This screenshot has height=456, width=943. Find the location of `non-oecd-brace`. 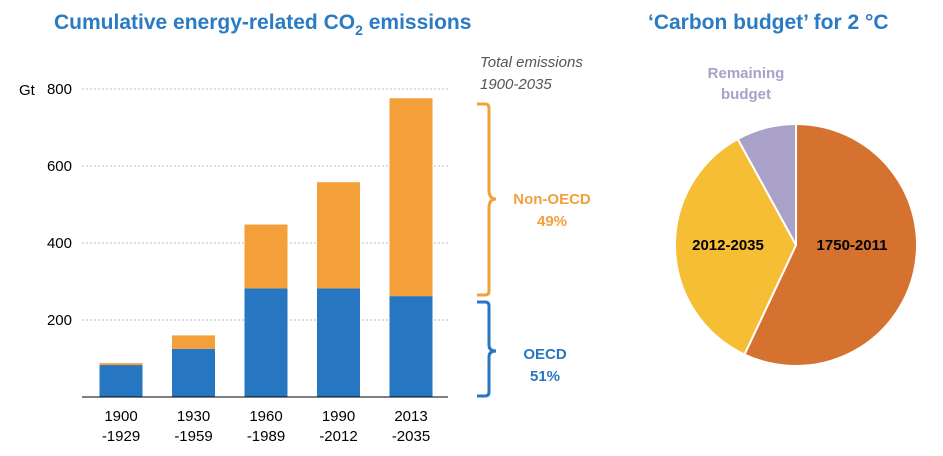

non-oecd-brace is located at coordinates (487, 199).